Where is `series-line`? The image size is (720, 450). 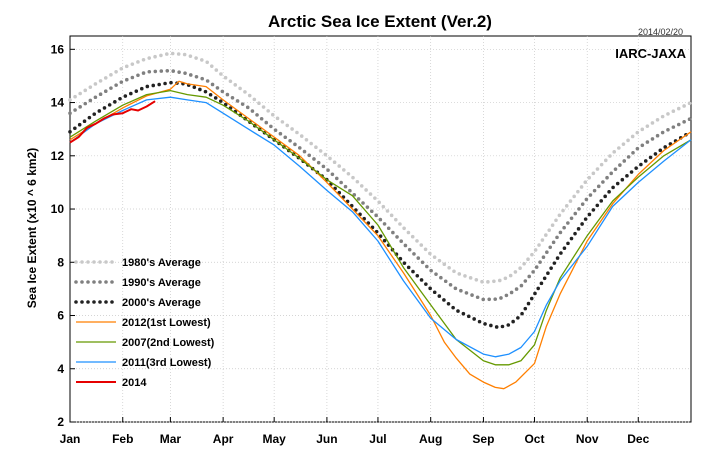 series-line is located at coordinates (112, 122).